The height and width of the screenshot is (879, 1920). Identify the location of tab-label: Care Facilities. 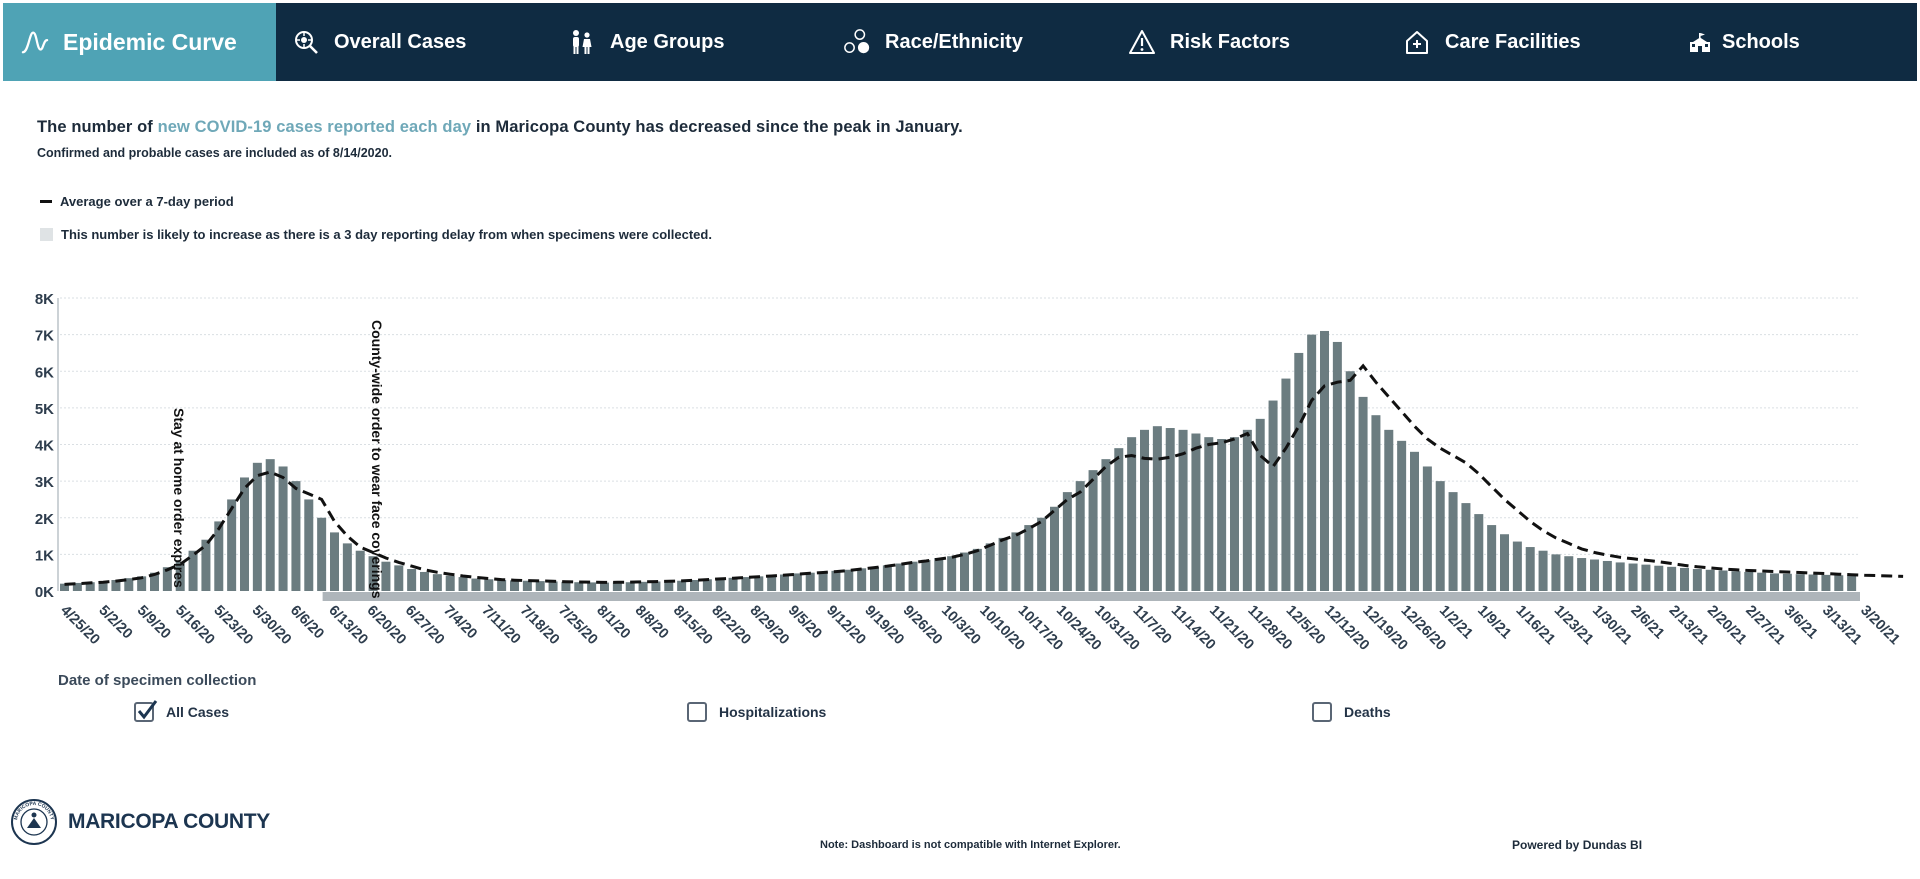
(1513, 41).